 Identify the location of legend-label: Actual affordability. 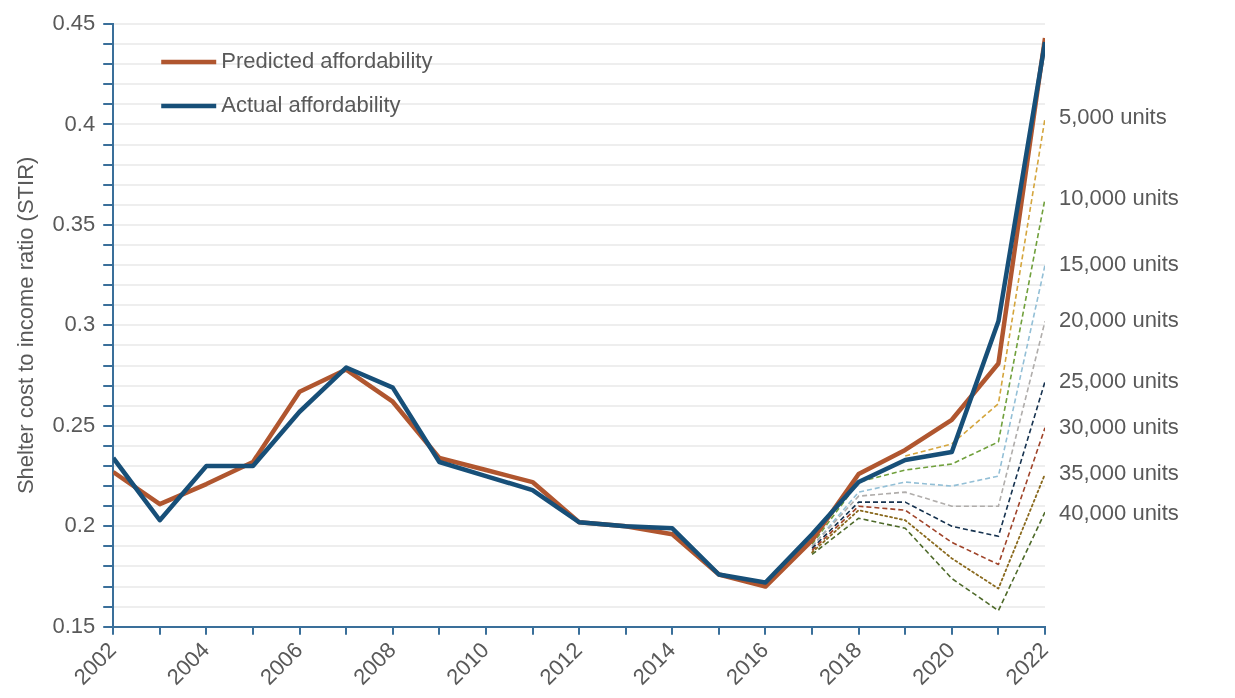
(311, 105).